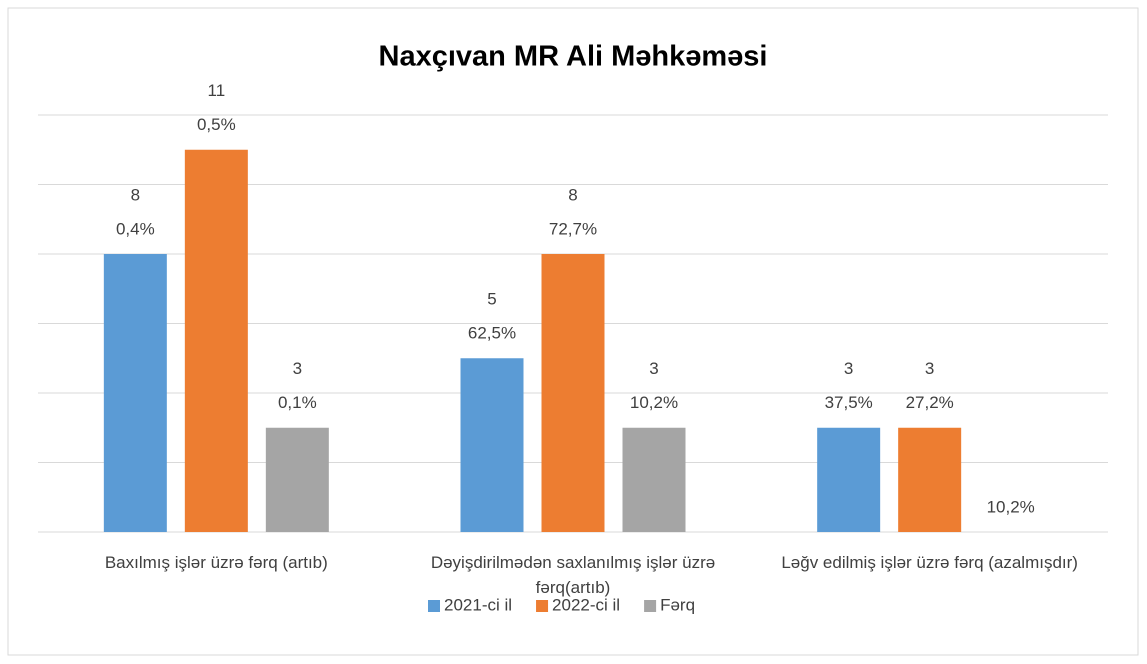 The width and height of the screenshot is (1147, 664). I want to click on legend-label: Fərq, so click(677, 604).